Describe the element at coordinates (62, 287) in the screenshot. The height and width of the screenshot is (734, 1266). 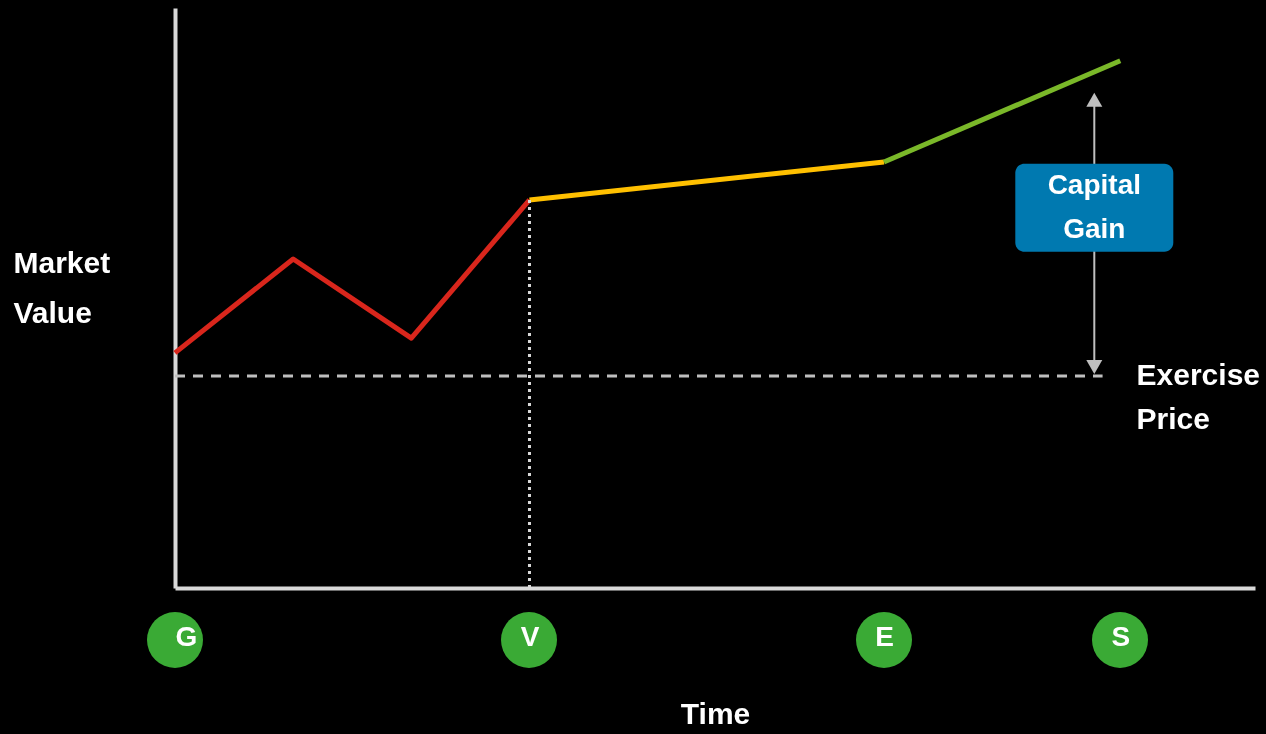
I see `y-axis-title: Market Value` at that location.